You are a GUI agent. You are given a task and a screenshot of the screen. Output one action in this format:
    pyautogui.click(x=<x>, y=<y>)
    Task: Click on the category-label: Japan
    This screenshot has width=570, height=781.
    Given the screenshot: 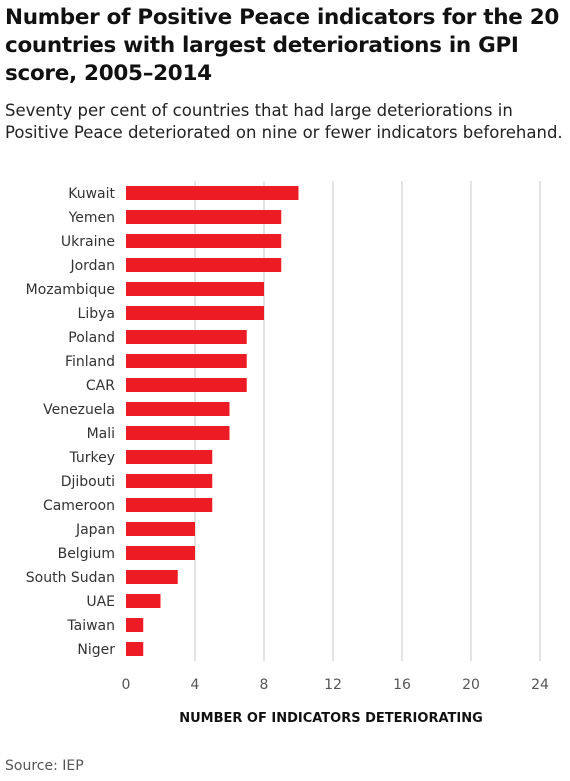 What is the action you would take?
    pyautogui.click(x=95, y=530)
    